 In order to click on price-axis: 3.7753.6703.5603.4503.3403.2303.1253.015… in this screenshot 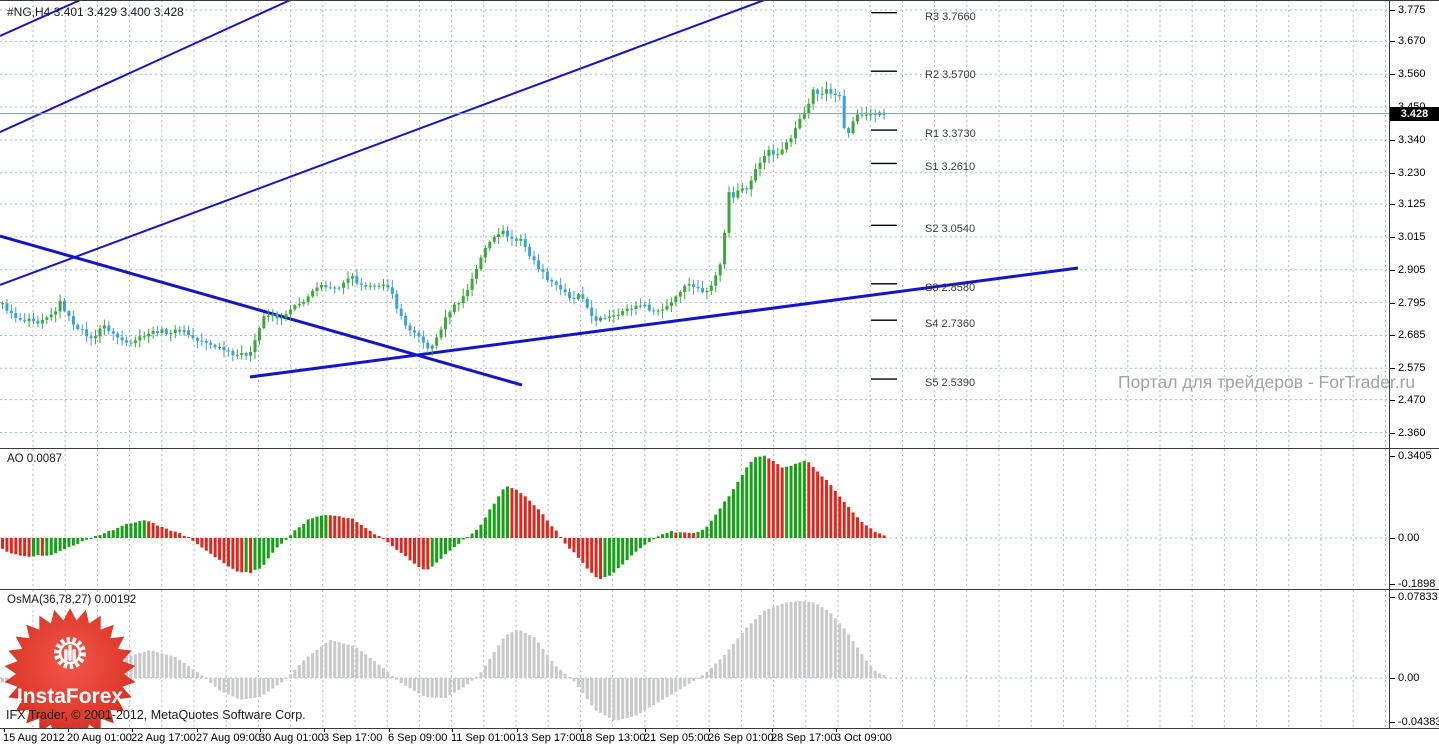, I will do `click(1414, 364)`.